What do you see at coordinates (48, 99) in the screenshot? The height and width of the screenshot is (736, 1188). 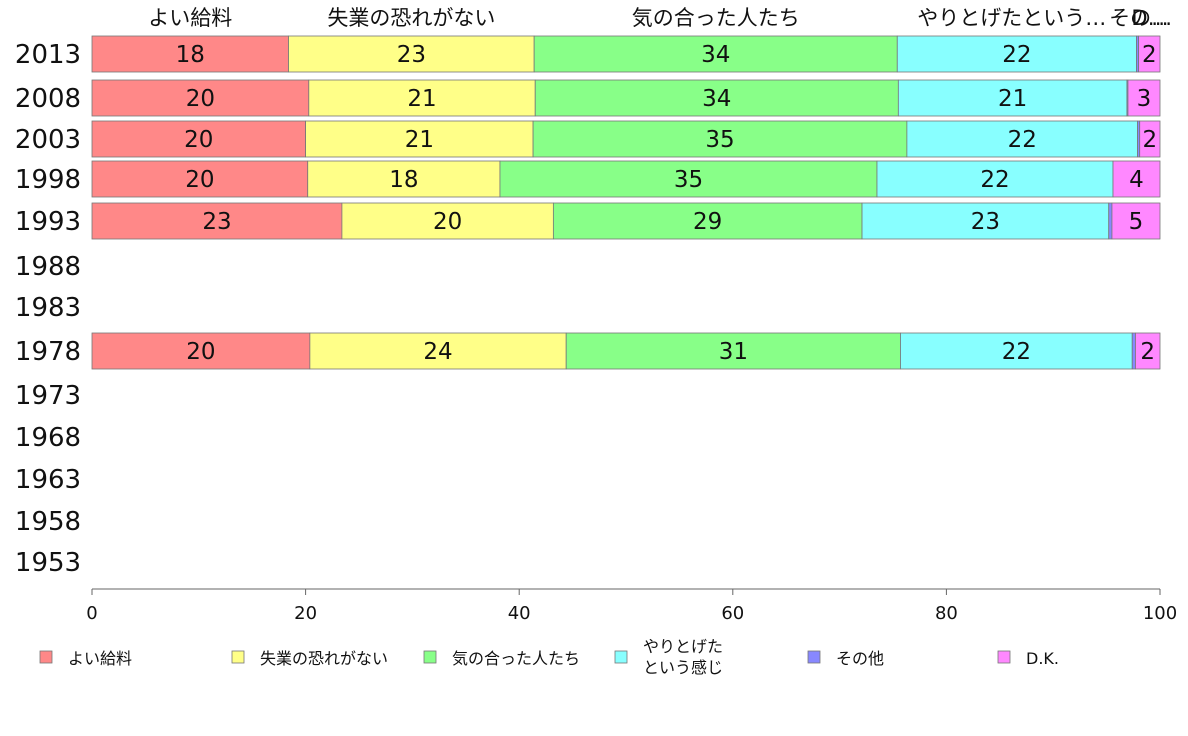 I see `year-label: 2008` at bounding box center [48, 99].